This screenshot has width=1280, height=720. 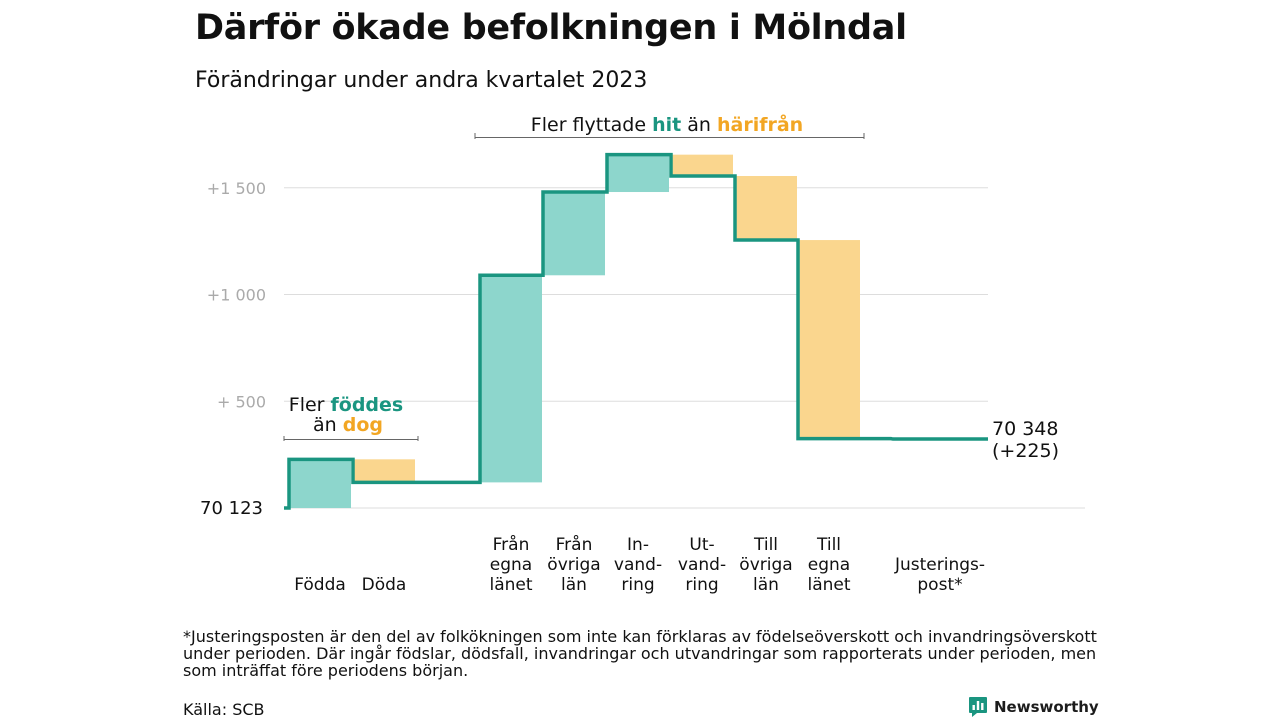 I want to click on x-category-label: Döda, so click(x=384, y=585).